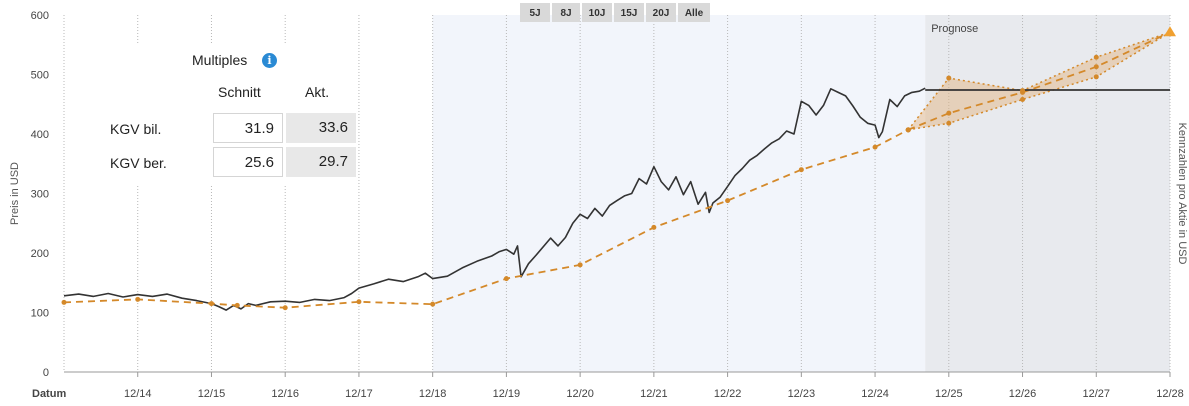 This screenshot has width=1189, height=406. Describe the element at coordinates (248, 162) in the screenshot. I see `kgv-ber-avg-value: 25.6` at that location.